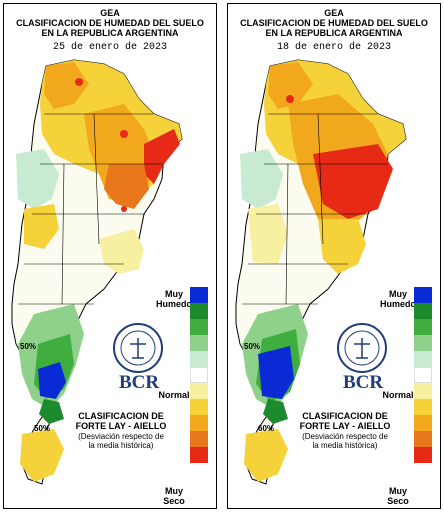  What do you see at coordinates (162, 156) in the screenshot?
I see `very-dry-zone-ne` at bounding box center [162, 156].